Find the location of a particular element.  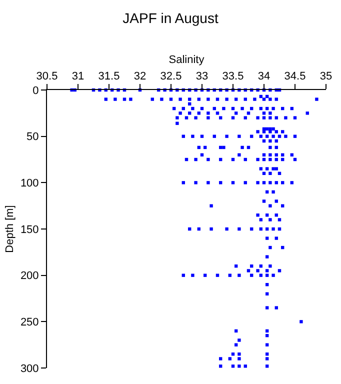

x-tick-label: 34.5 is located at coordinates (295, 76).